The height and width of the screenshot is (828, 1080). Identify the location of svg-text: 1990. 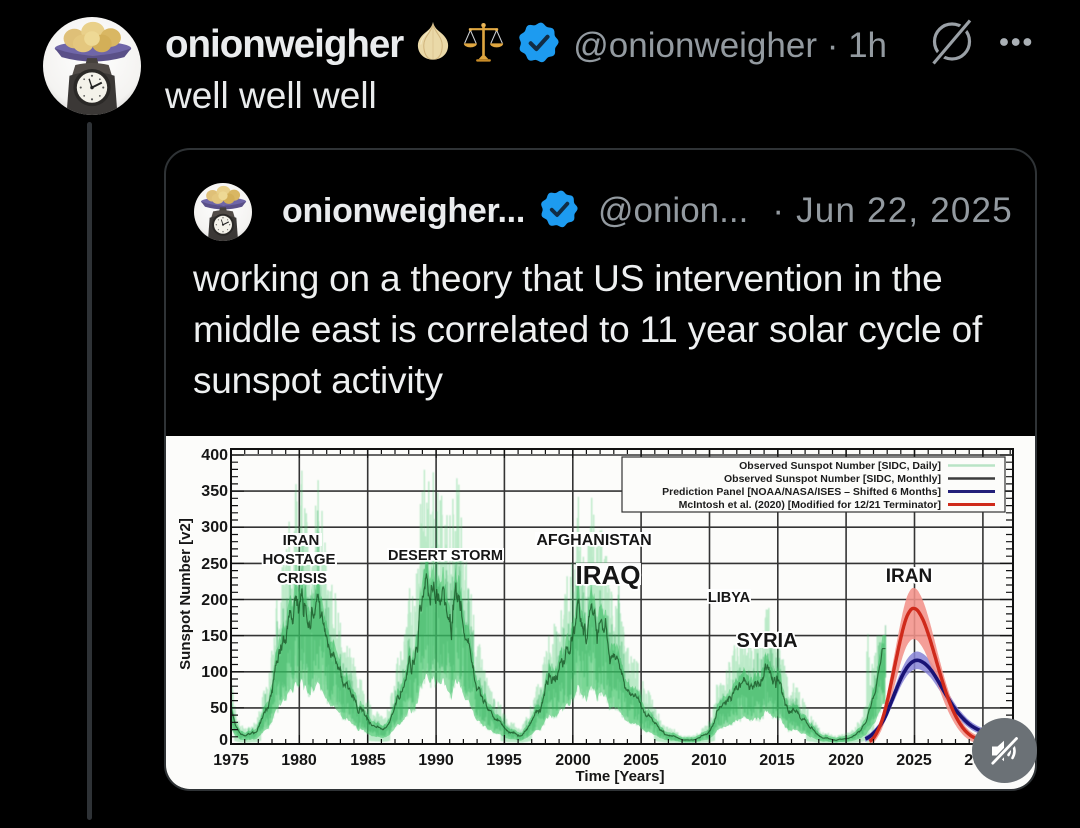
(436, 760).